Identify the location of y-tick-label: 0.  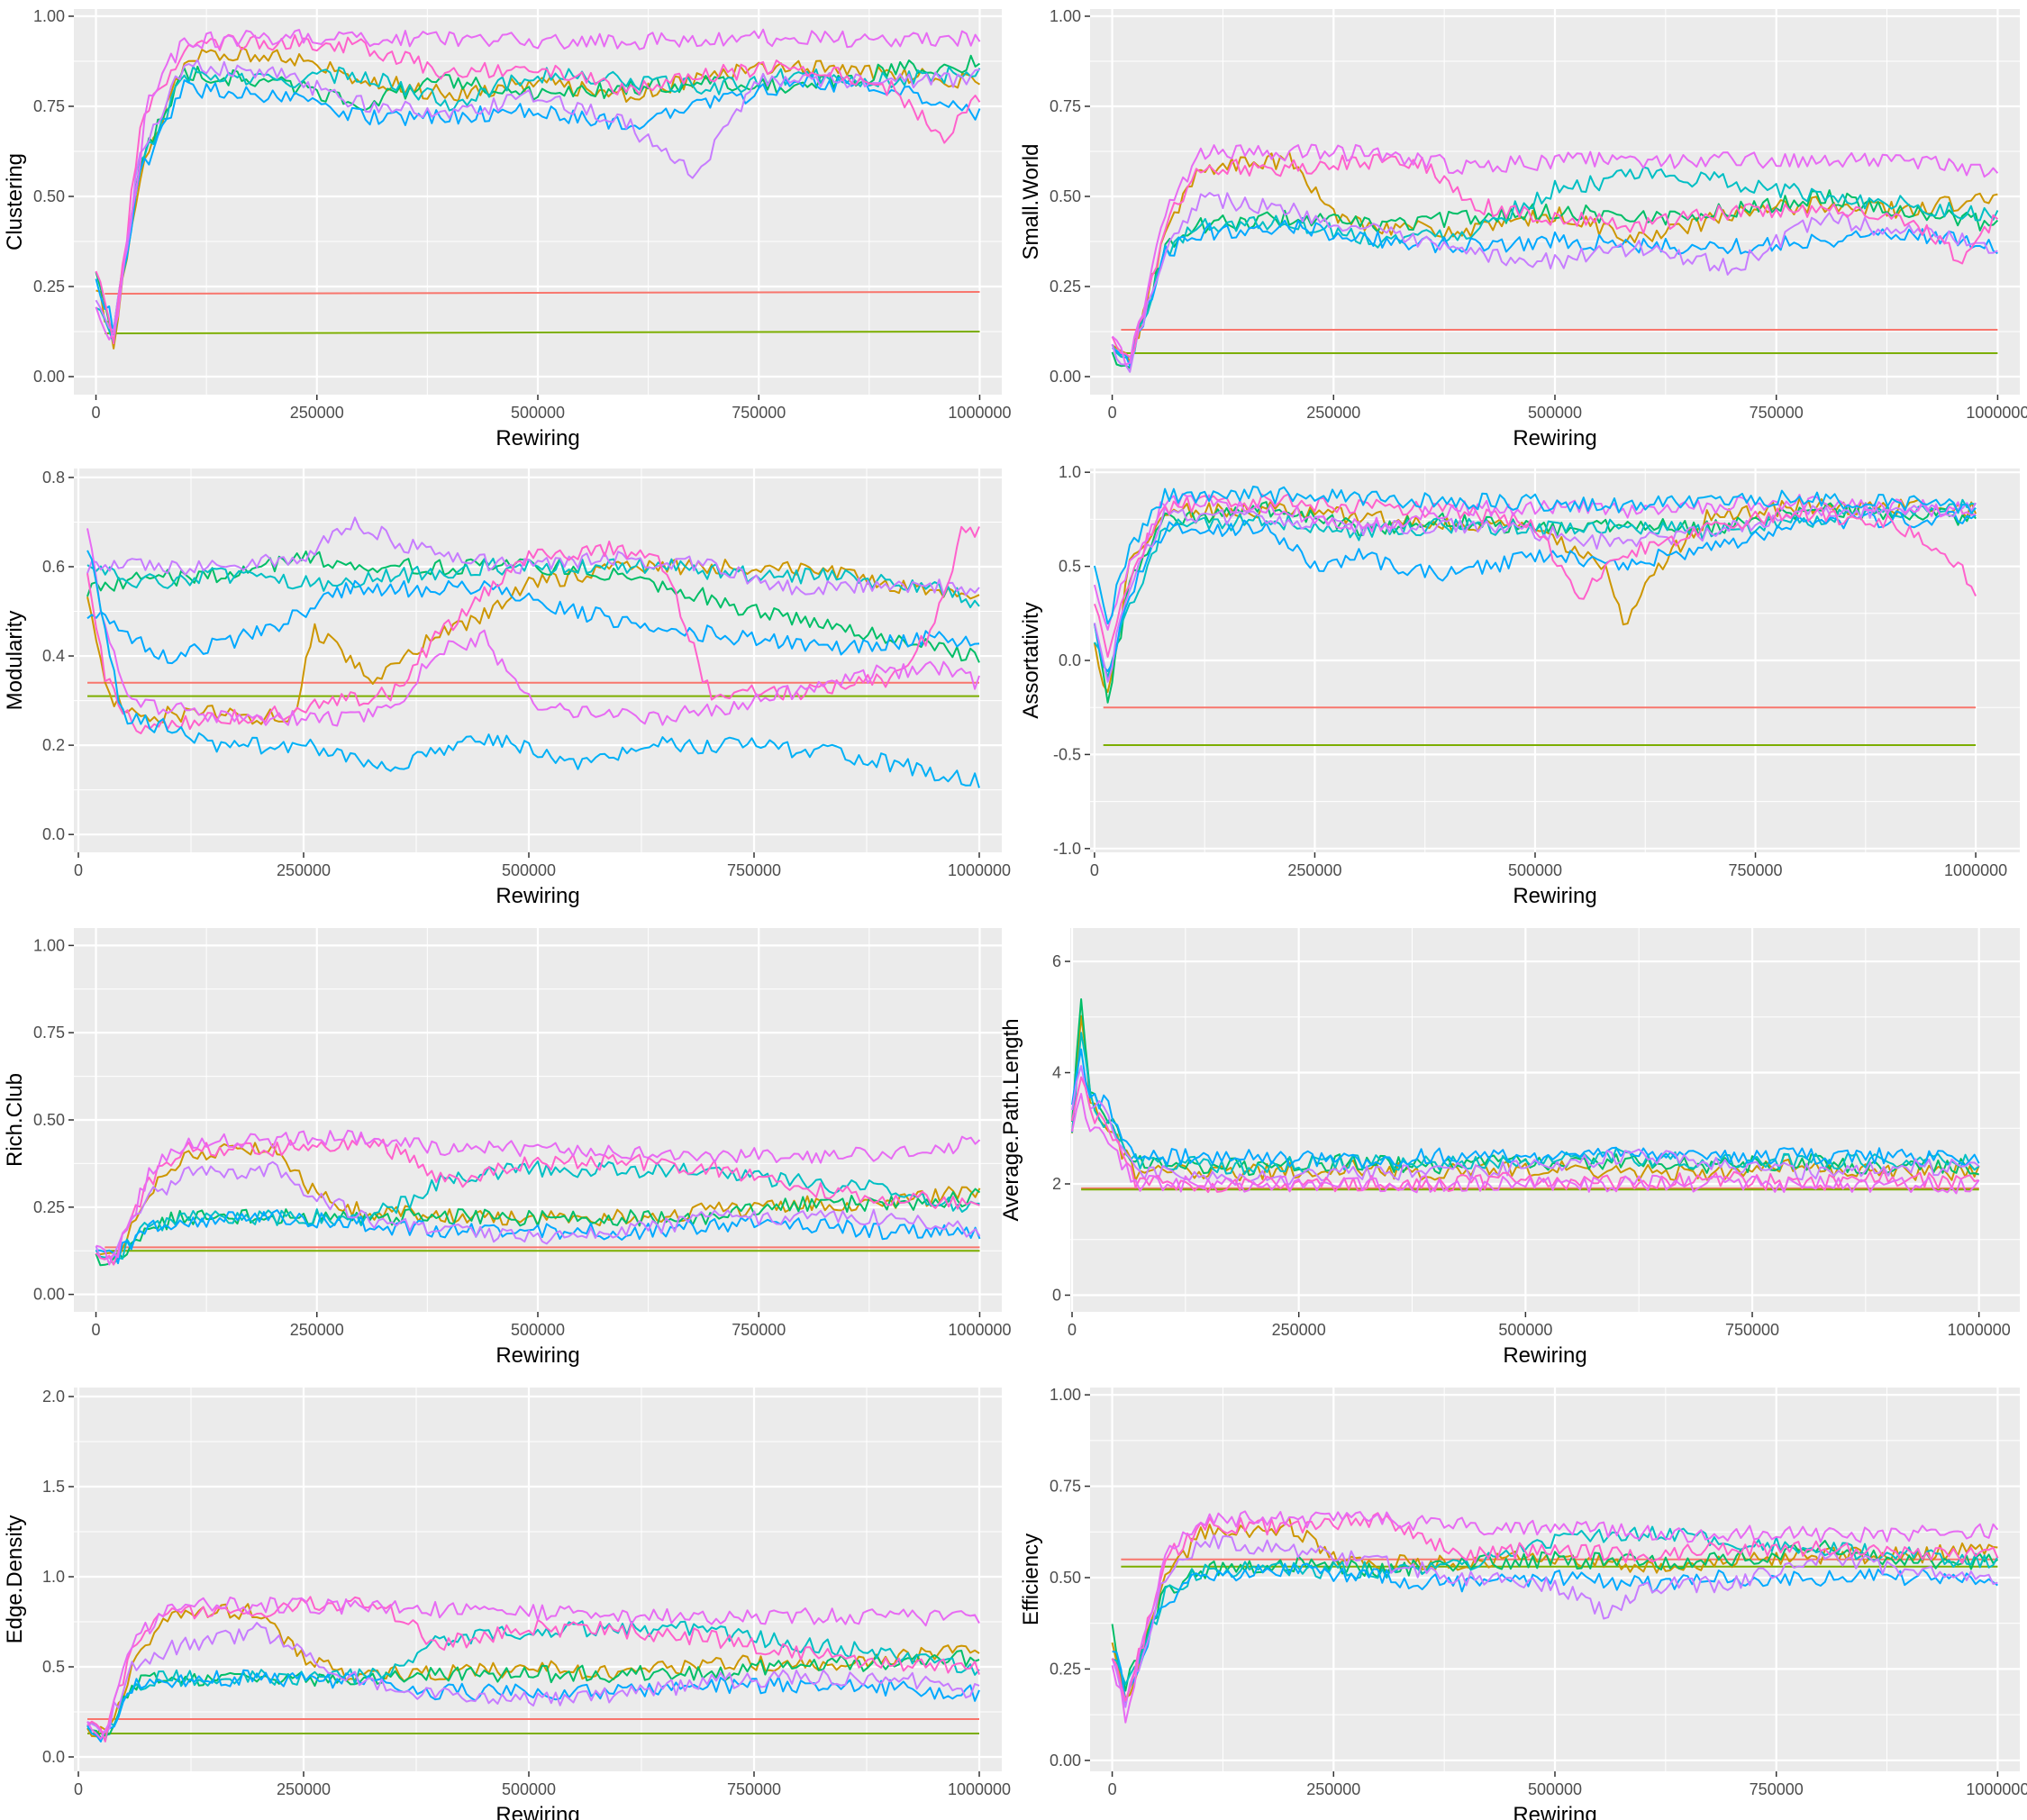
(1056, 1295).